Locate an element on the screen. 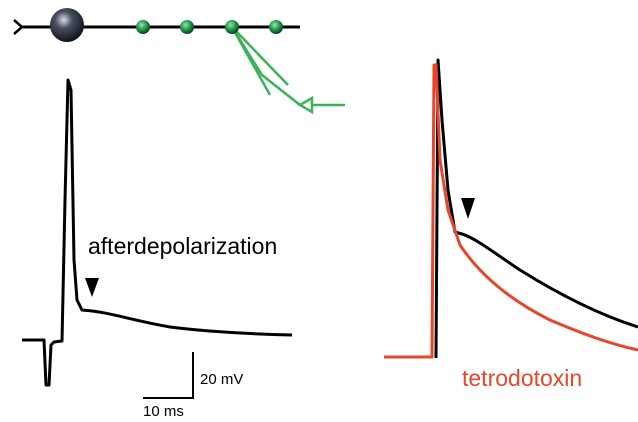 This screenshot has width=638, height=422. collateral is located at coordinates (265, 66).